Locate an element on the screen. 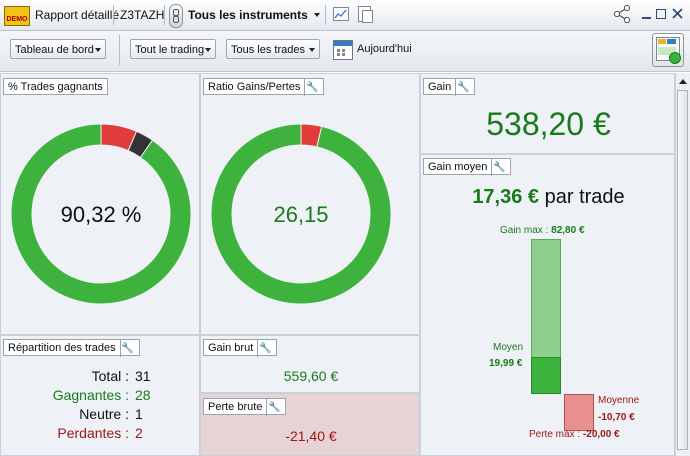 This screenshot has height=456, width=690. panel-title-box: Gain moyen 🔧 is located at coordinates (467, 167).